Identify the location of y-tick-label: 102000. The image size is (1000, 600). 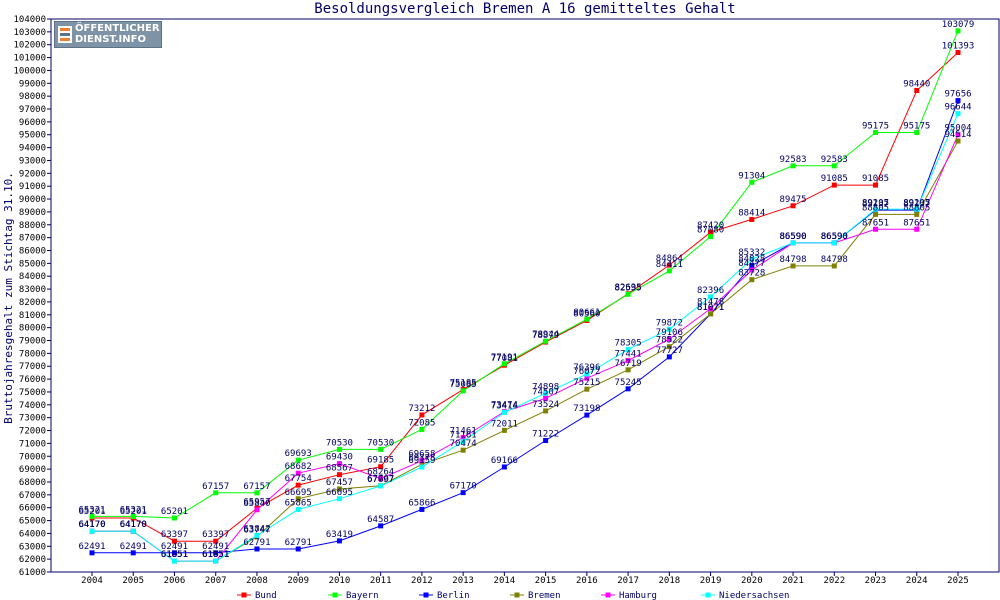
(29, 46).